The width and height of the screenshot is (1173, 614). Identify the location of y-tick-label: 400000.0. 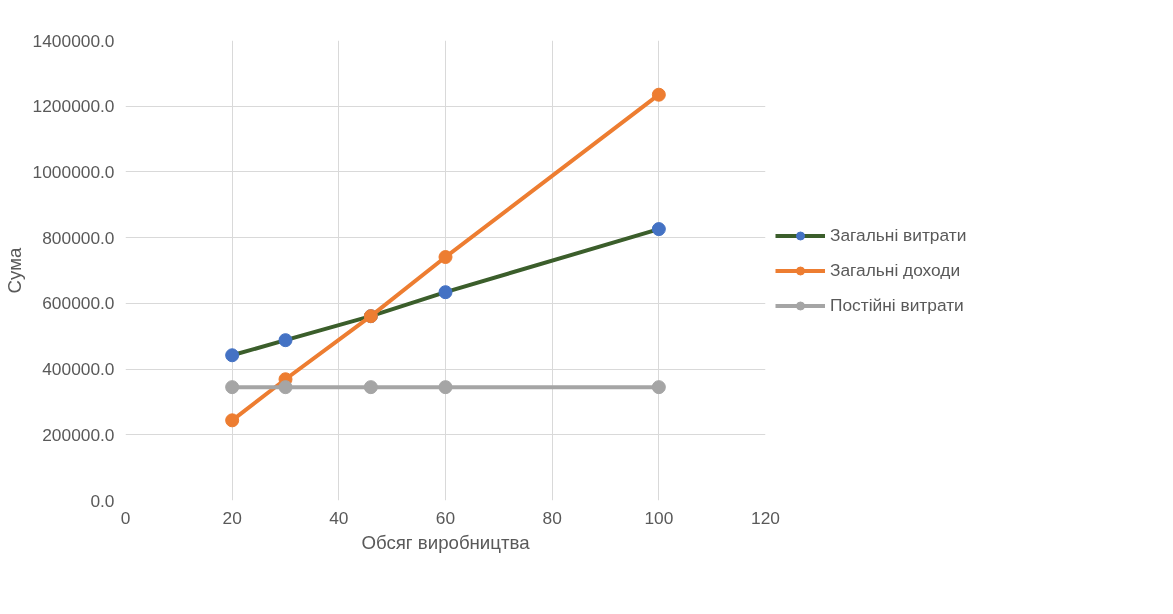
(78, 369).